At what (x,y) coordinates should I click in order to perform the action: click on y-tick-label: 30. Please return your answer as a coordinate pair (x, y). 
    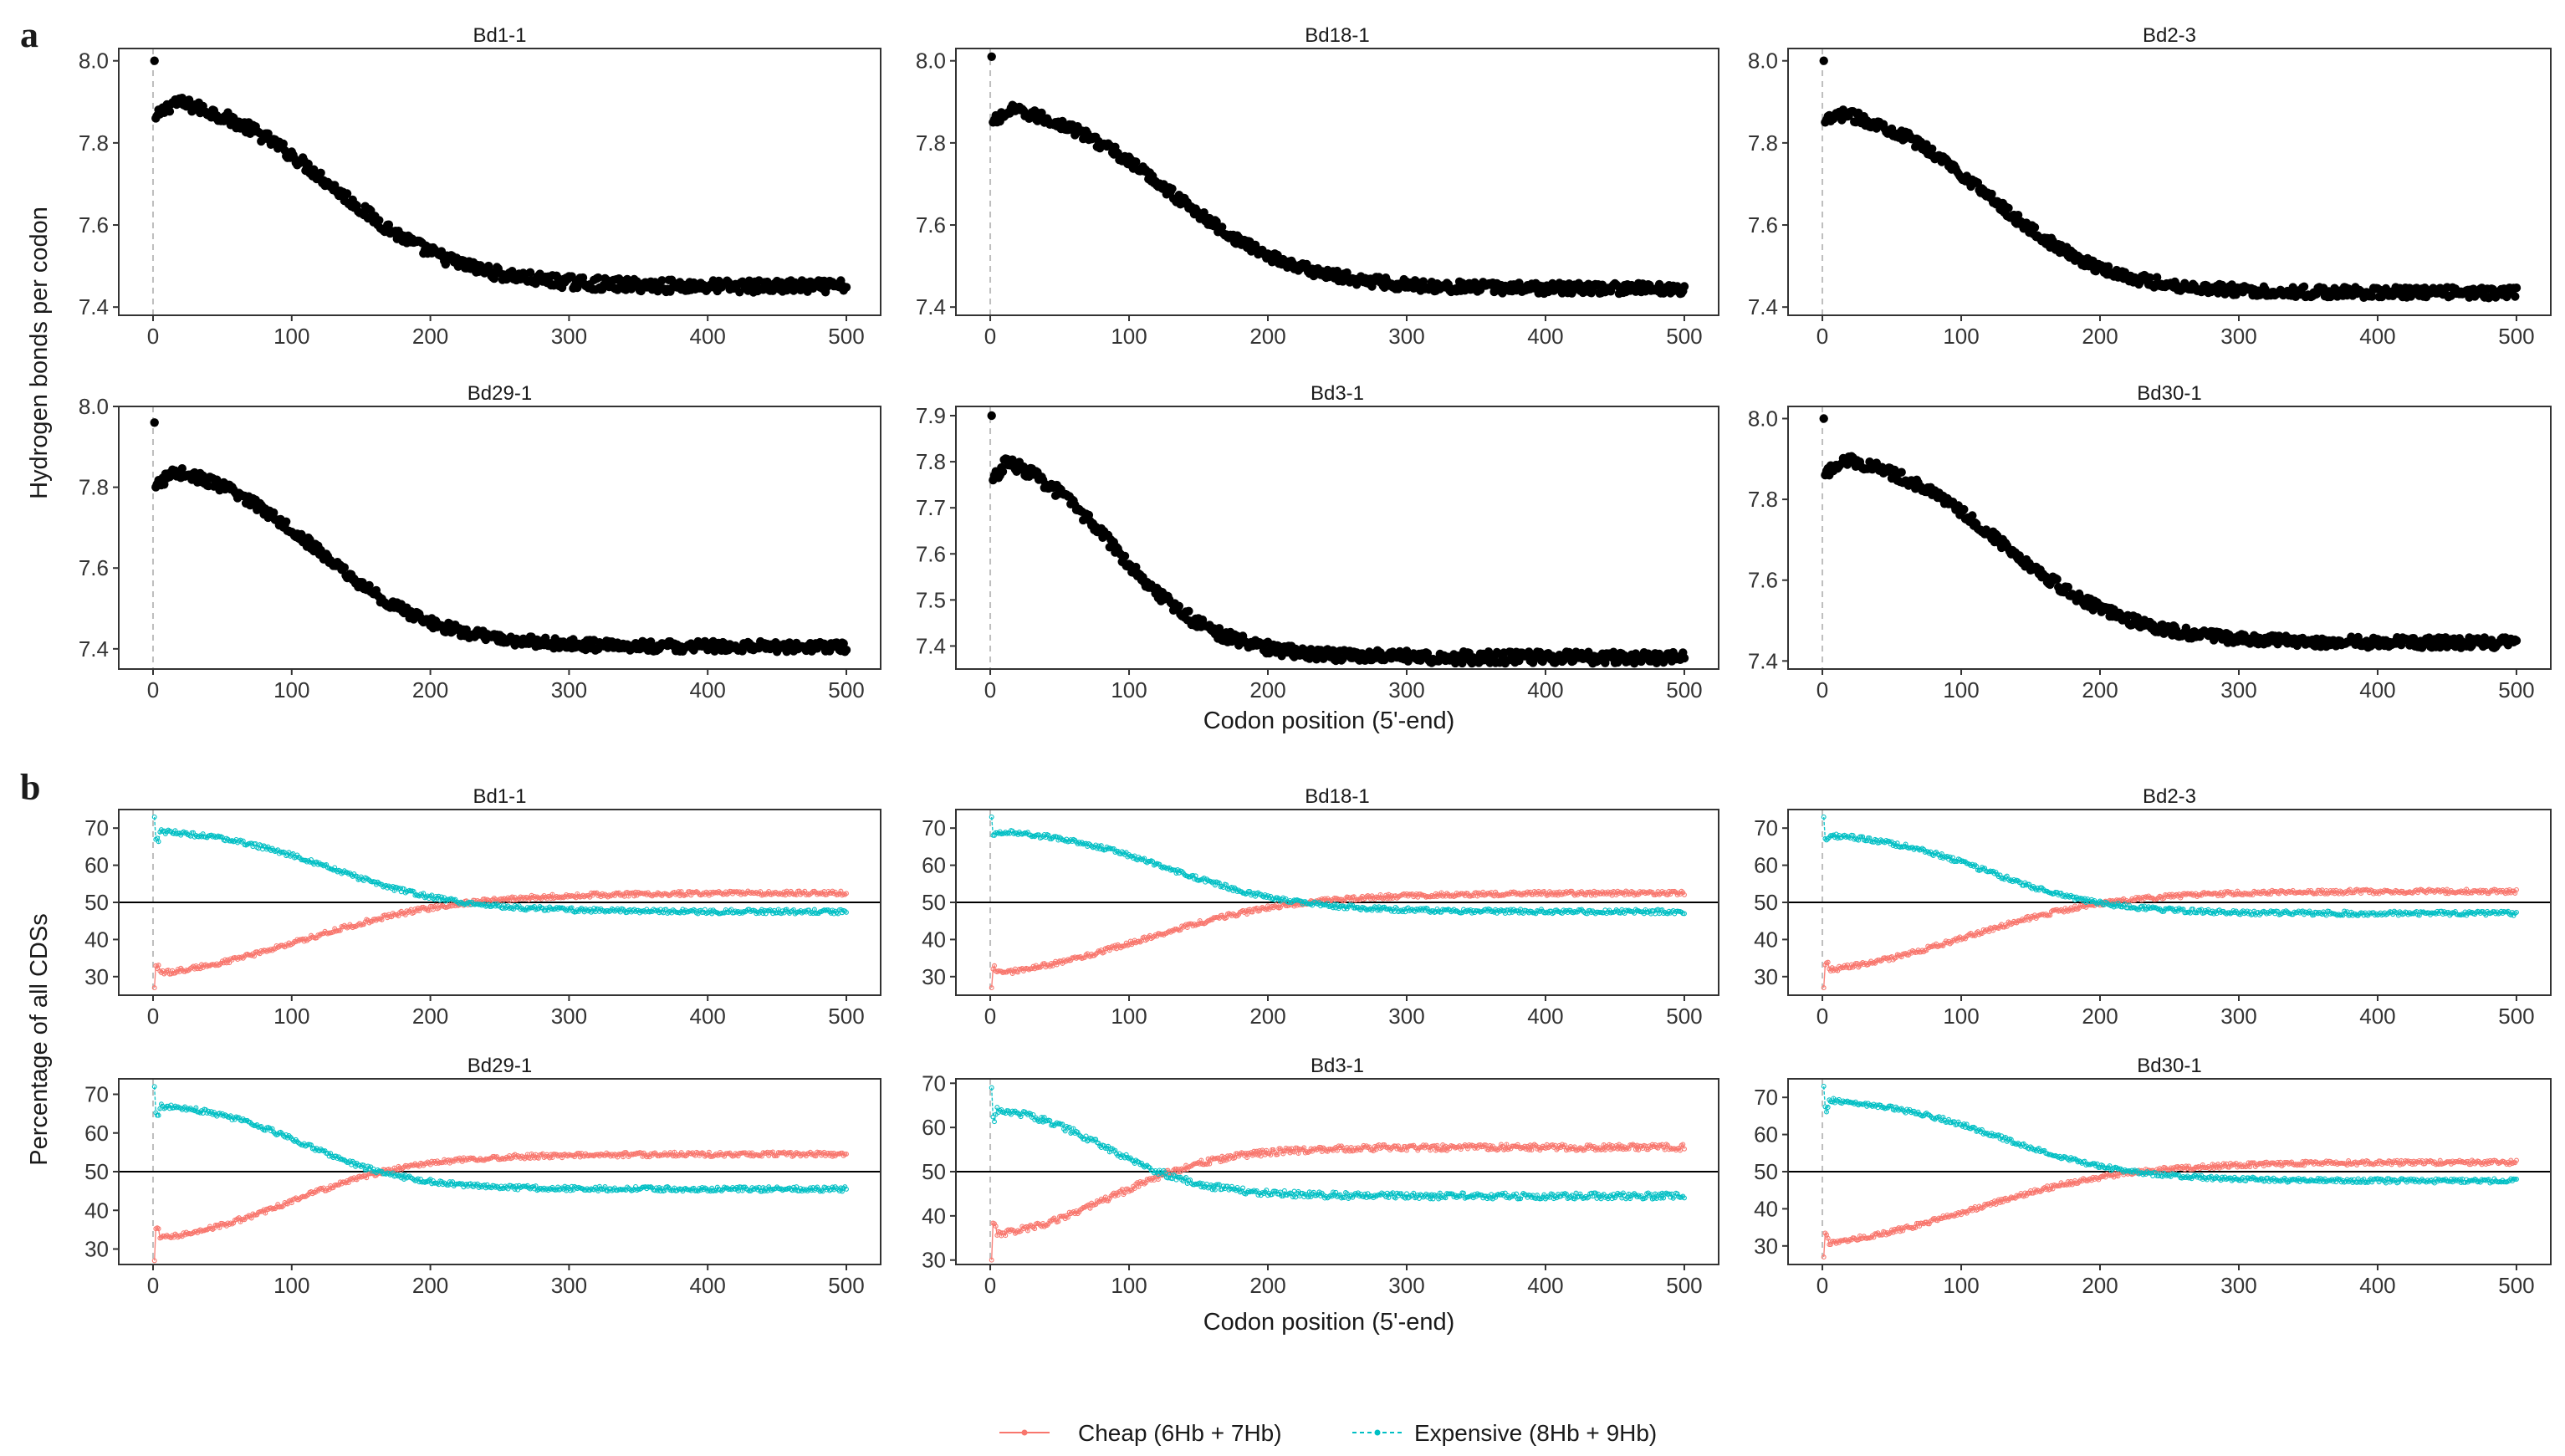
    Looking at the image, I should click on (96, 976).